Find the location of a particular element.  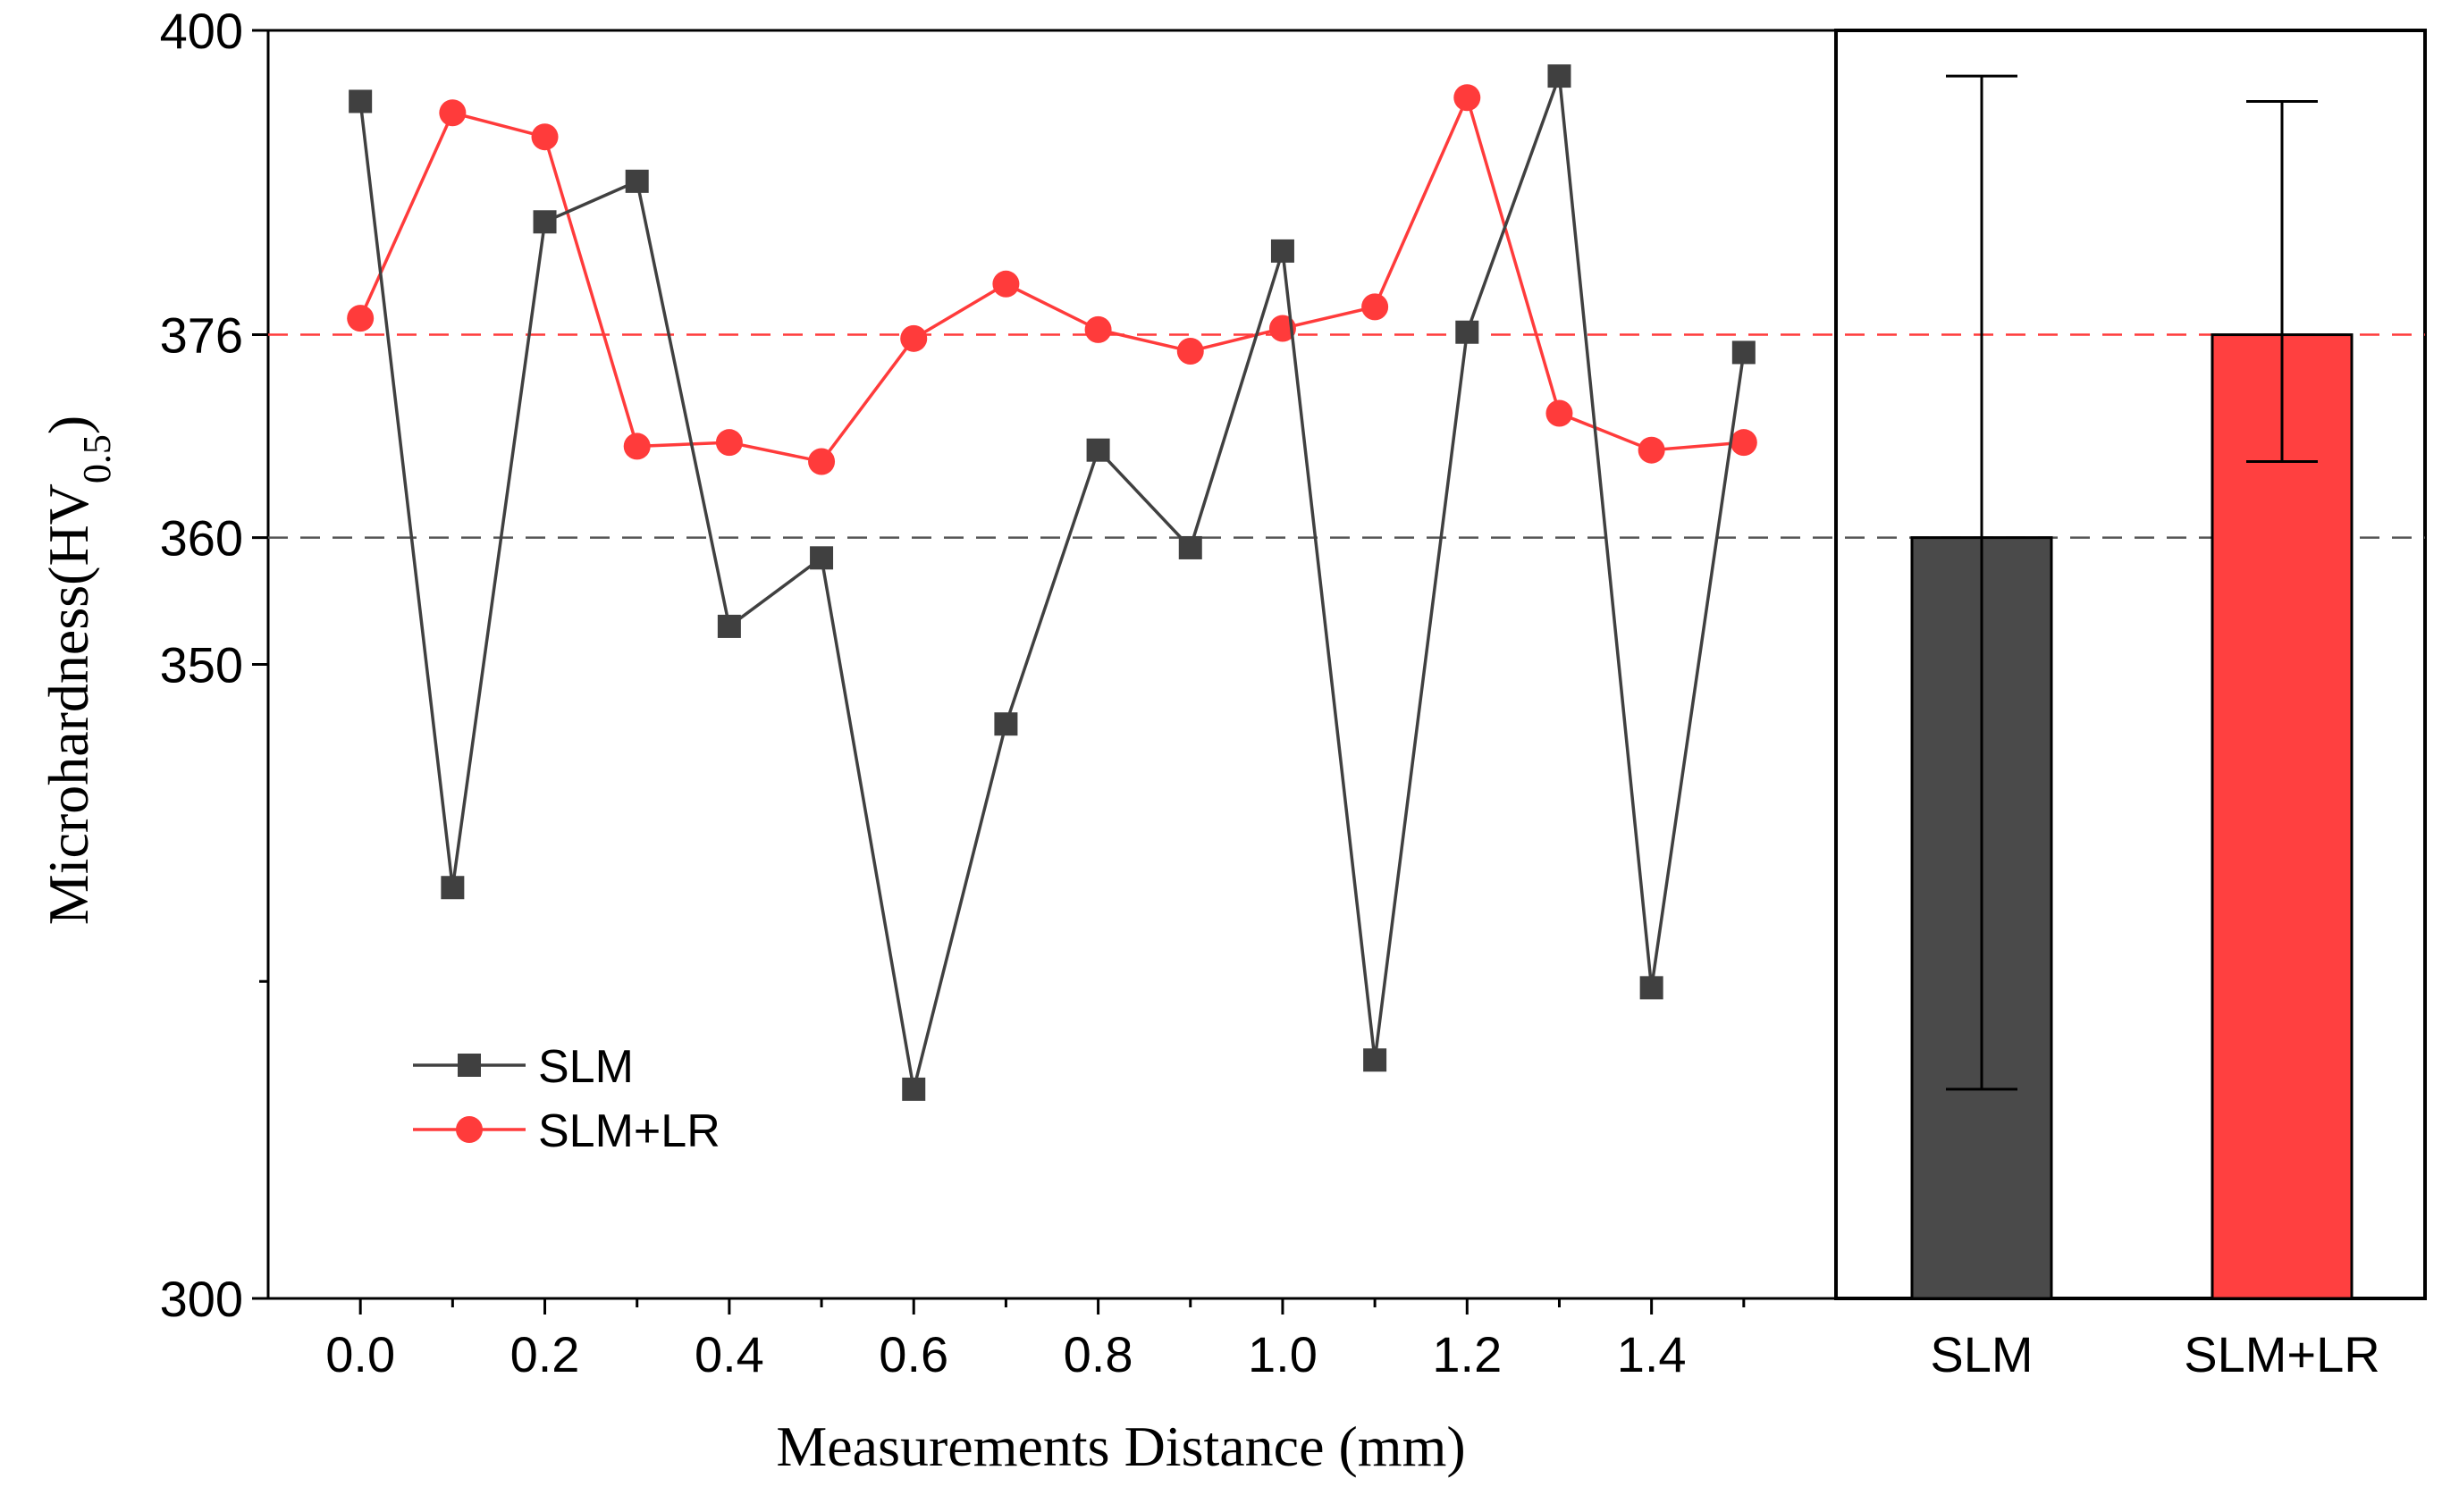

legend-entry: SLM+LR is located at coordinates (566, 1131).